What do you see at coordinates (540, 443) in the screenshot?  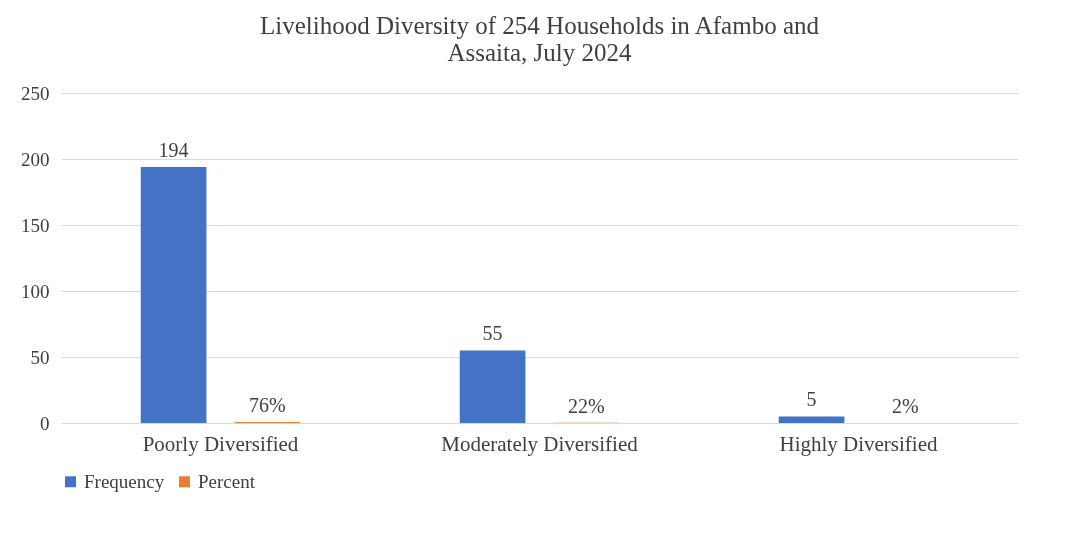 I see `x-tick-label: Moderately Diversified` at bounding box center [540, 443].